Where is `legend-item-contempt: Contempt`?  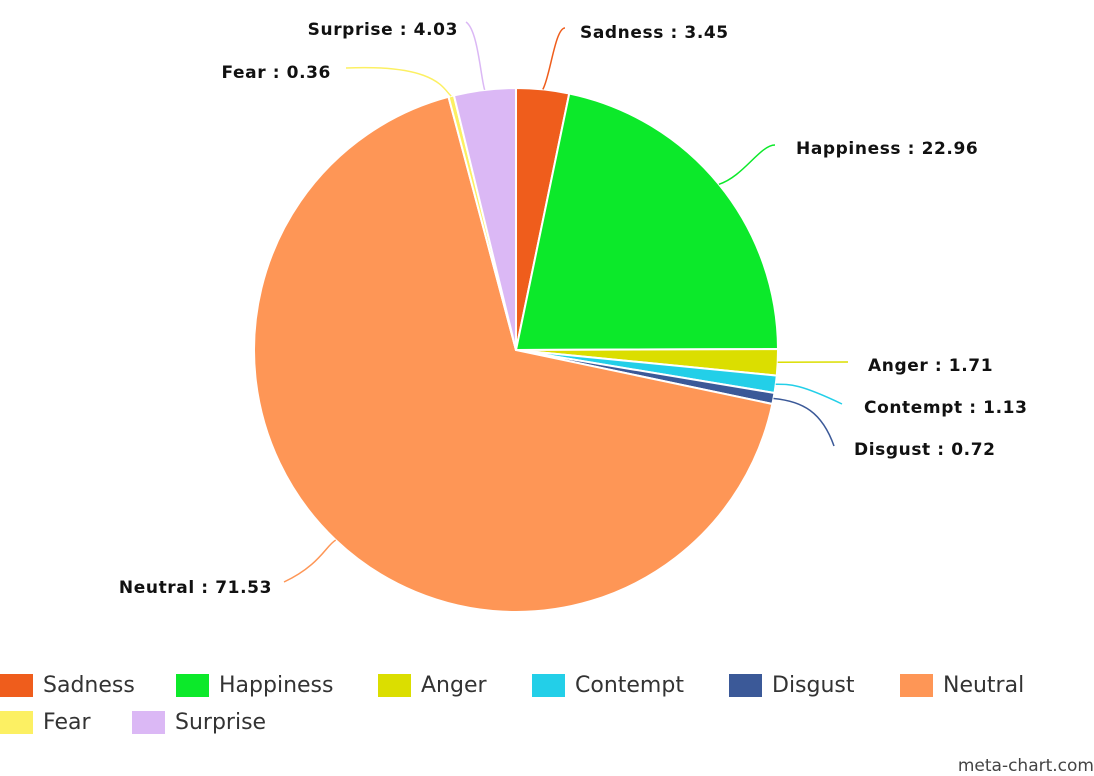 legend-item-contempt: Contempt is located at coordinates (608, 685).